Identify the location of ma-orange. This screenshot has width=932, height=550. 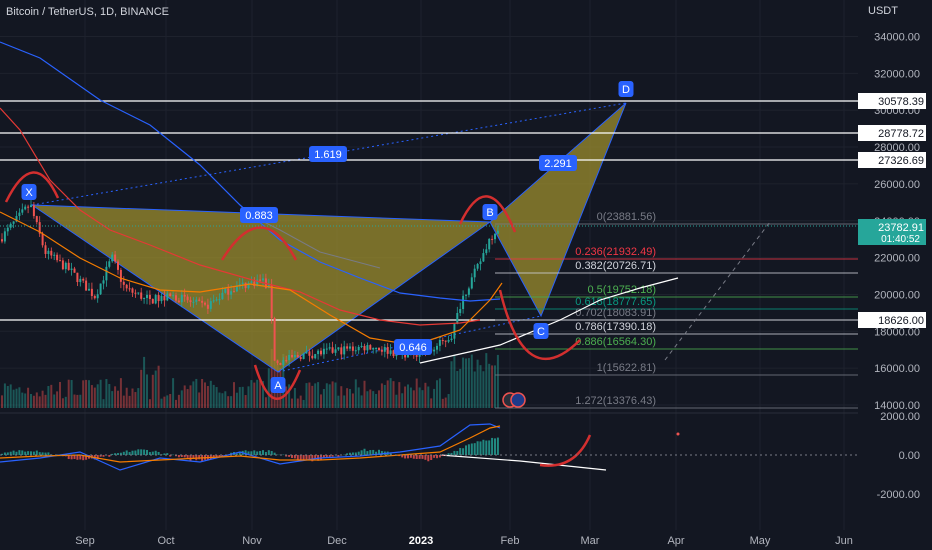
(251, 277).